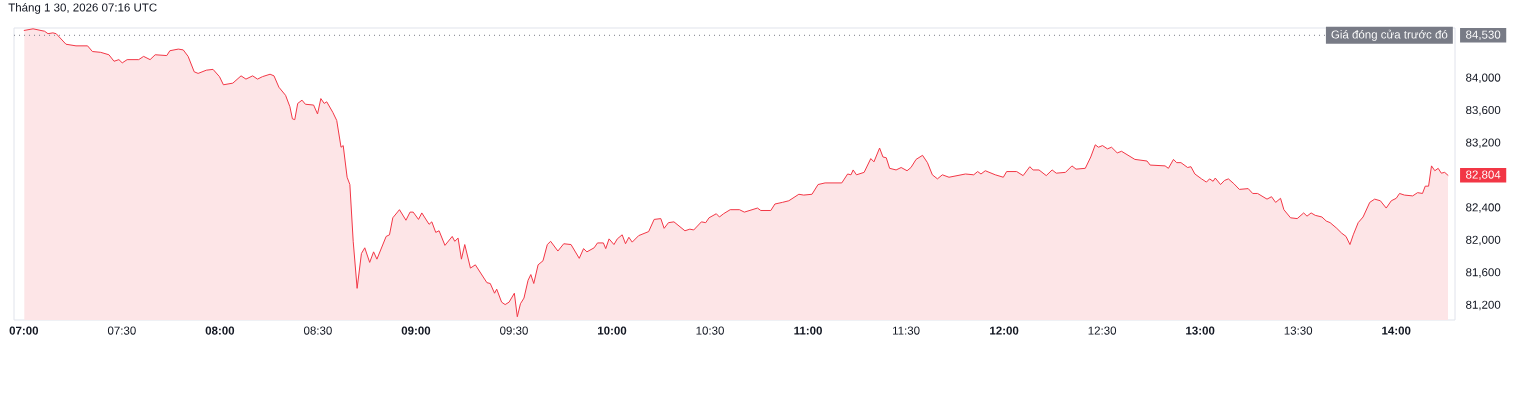  Describe the element at coordinates (1483, 305) in the screenshot. I see `y-tick-label: 81,200` at that location.